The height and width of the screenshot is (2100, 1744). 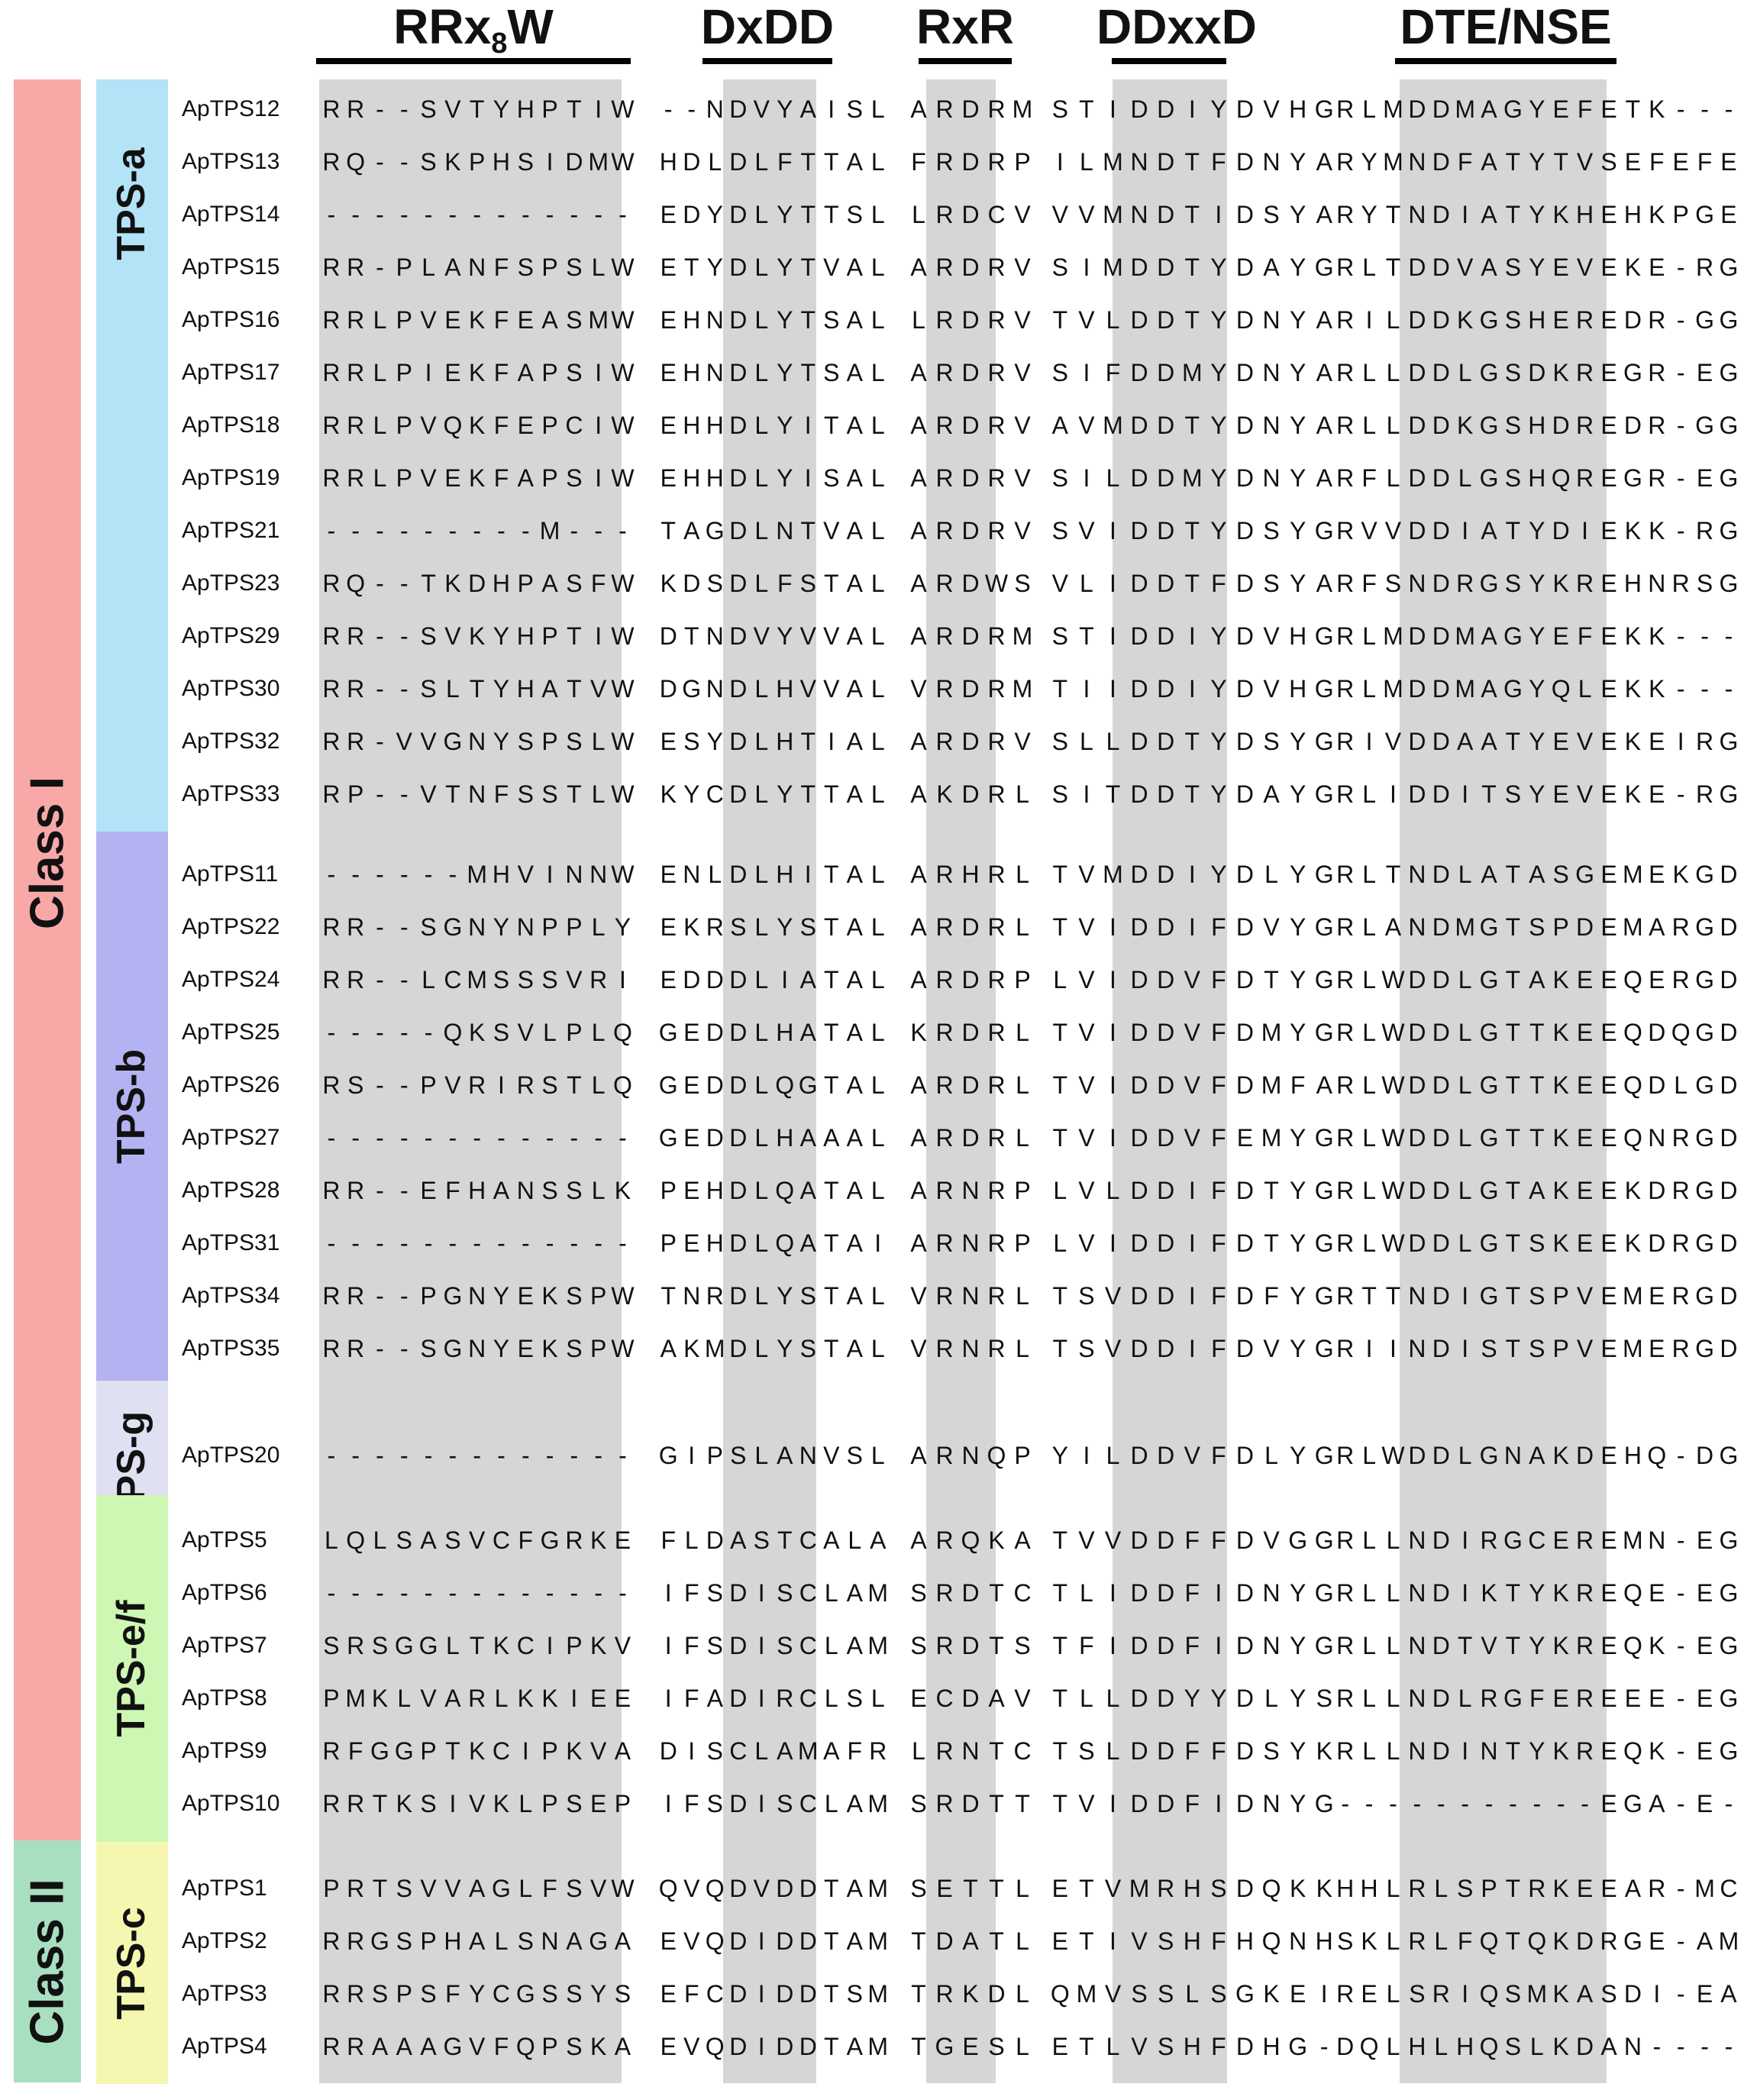 I want to click on residue: Q, so click(x=1681, y=1032).